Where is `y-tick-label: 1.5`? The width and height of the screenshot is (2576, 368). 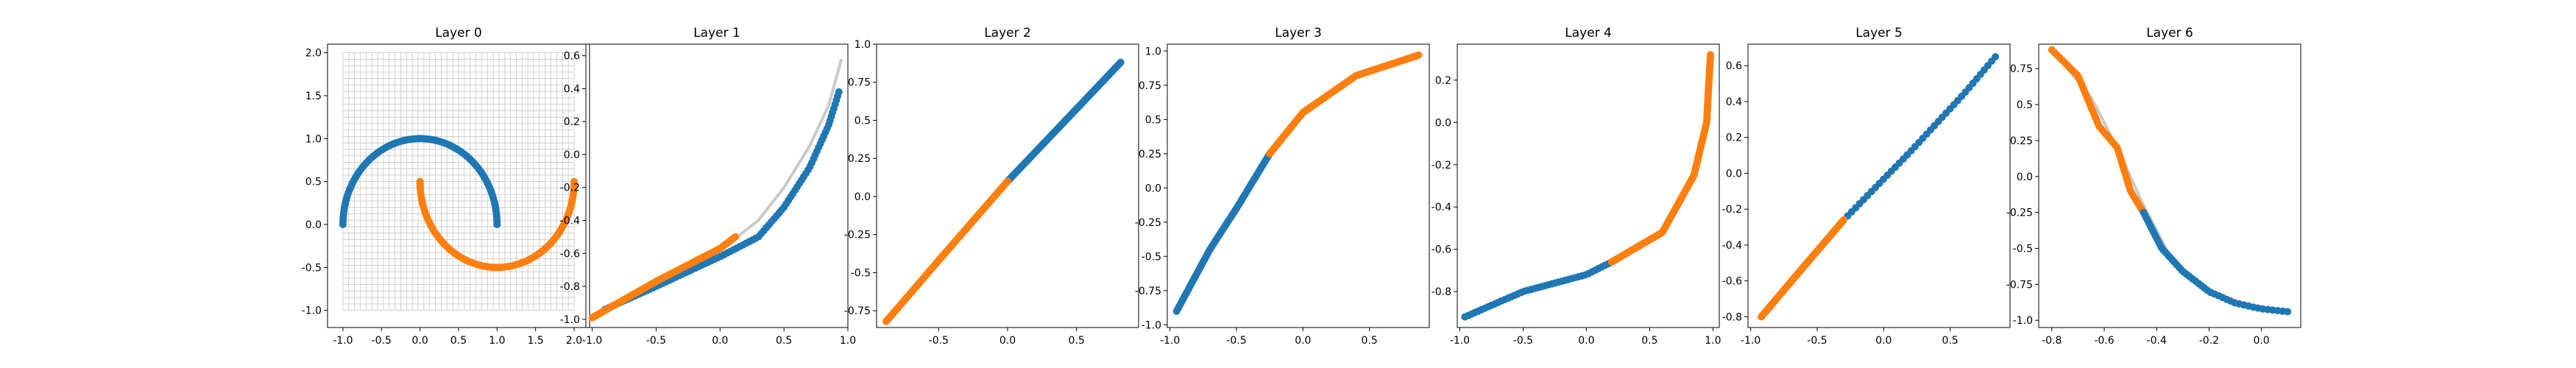 y-tick-label: 1.5 is located at coordinates (313, 97).